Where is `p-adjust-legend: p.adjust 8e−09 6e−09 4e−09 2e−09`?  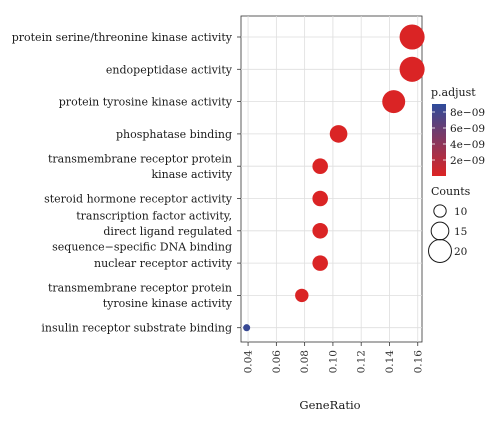 p-adjust-legend: p.adjust 8e−09 6e−09 4e−09 2e−09 is located at coordinates (458, 131).